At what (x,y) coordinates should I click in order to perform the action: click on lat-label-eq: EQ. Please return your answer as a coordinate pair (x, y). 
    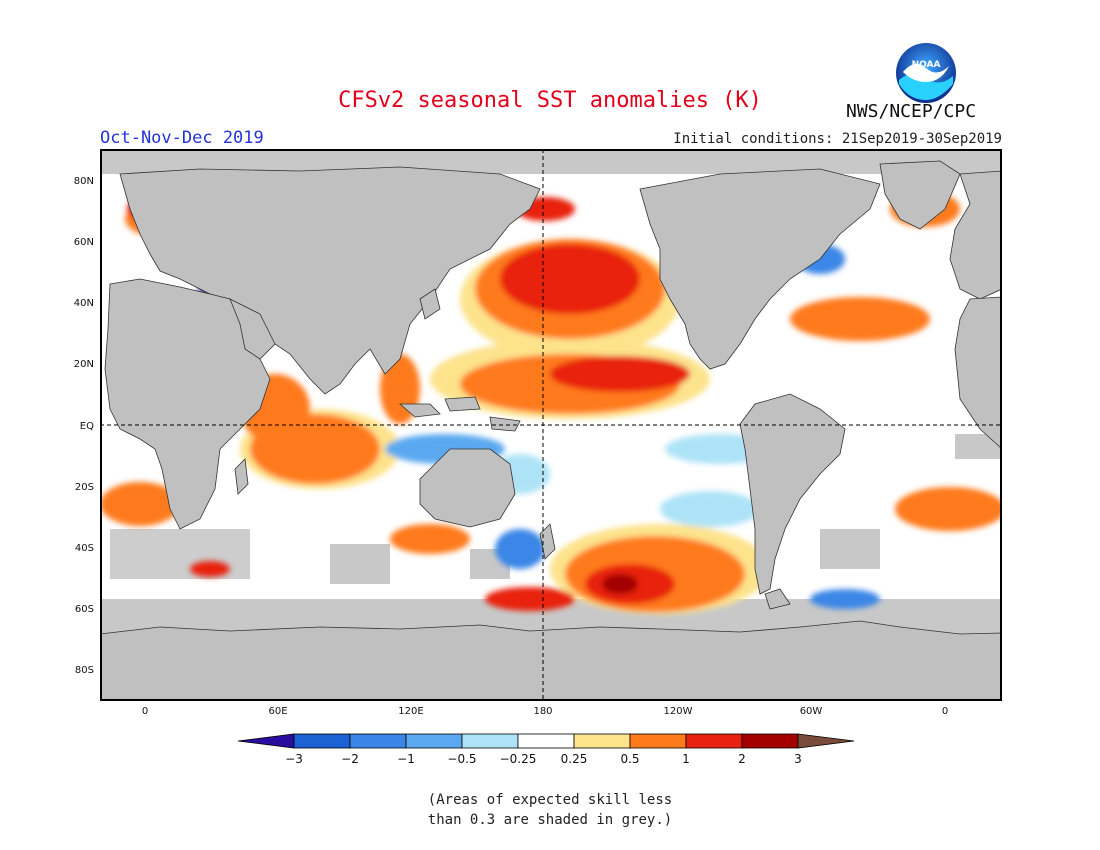
    Looking at the image, I should click on (87, 426).